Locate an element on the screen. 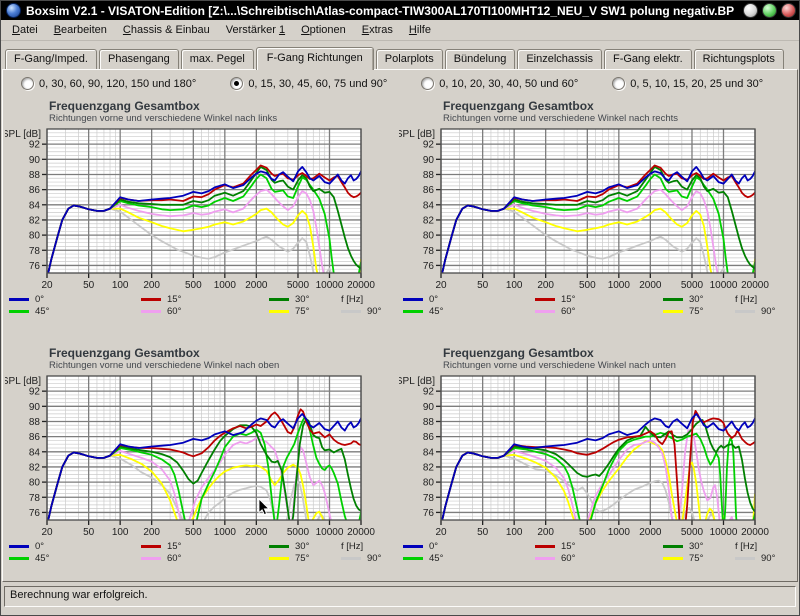 The image size is (800, 616). angle-option-3: 0, 10, 20, 30, 40, 50 und 60° is located at coordinates (499, 83).